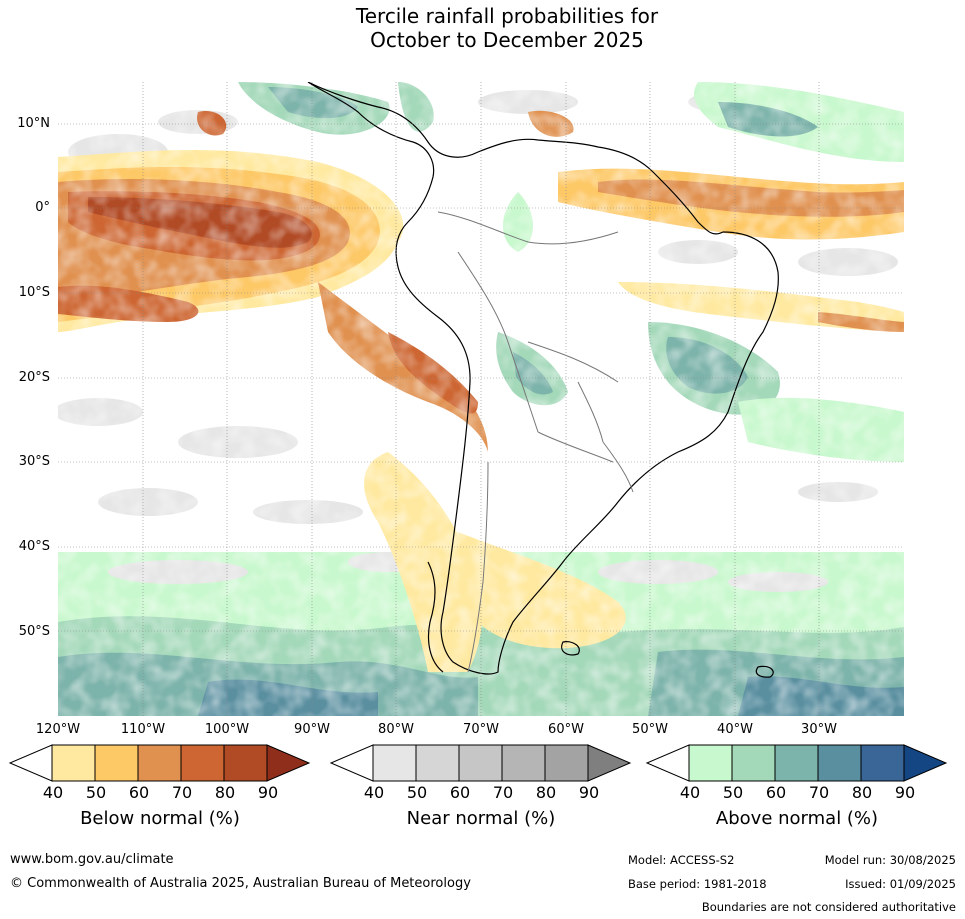 This screenshot has width=965, height=919. Describe the element at coordinates (58, 729) in the screenshot. I see `lon-label-120w: 120°W` at that location.